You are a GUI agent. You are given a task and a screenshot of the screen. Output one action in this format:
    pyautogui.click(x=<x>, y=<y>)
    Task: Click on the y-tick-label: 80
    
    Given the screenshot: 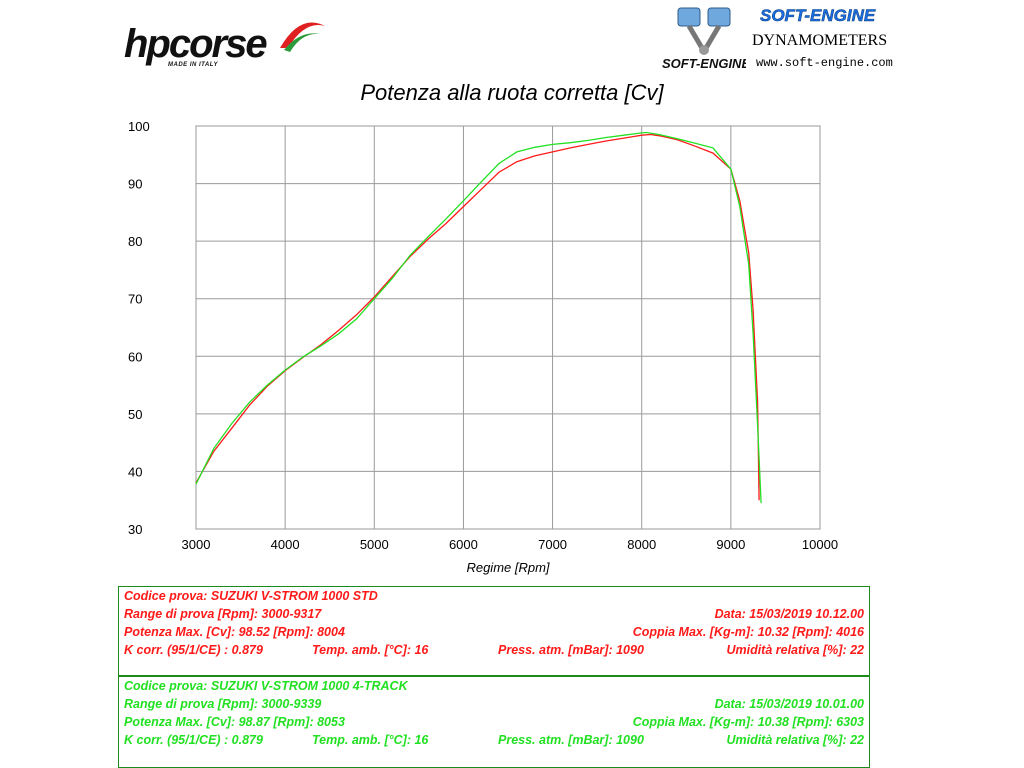 What is the action you would take?
    pyautogui.click(x=135, y=241)
    